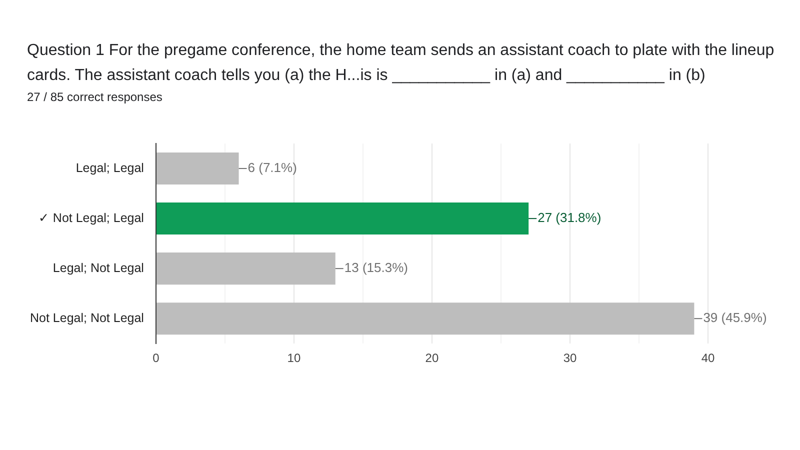  I want to click on y-tick-label: ✓ Not Legal; Legal, so click(91, 217).